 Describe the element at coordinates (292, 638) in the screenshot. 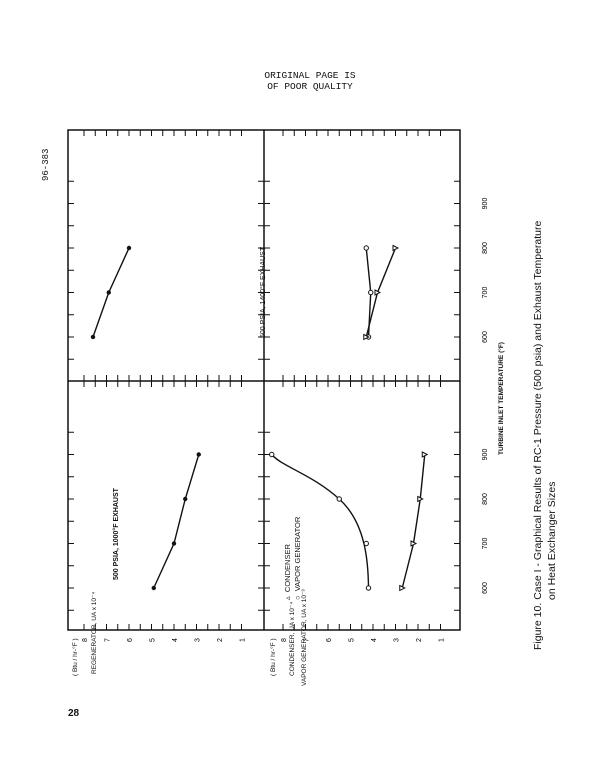

I see `vapor-ylabel-line2: CONDENSER, UA x 10⁻⁴` at that location.